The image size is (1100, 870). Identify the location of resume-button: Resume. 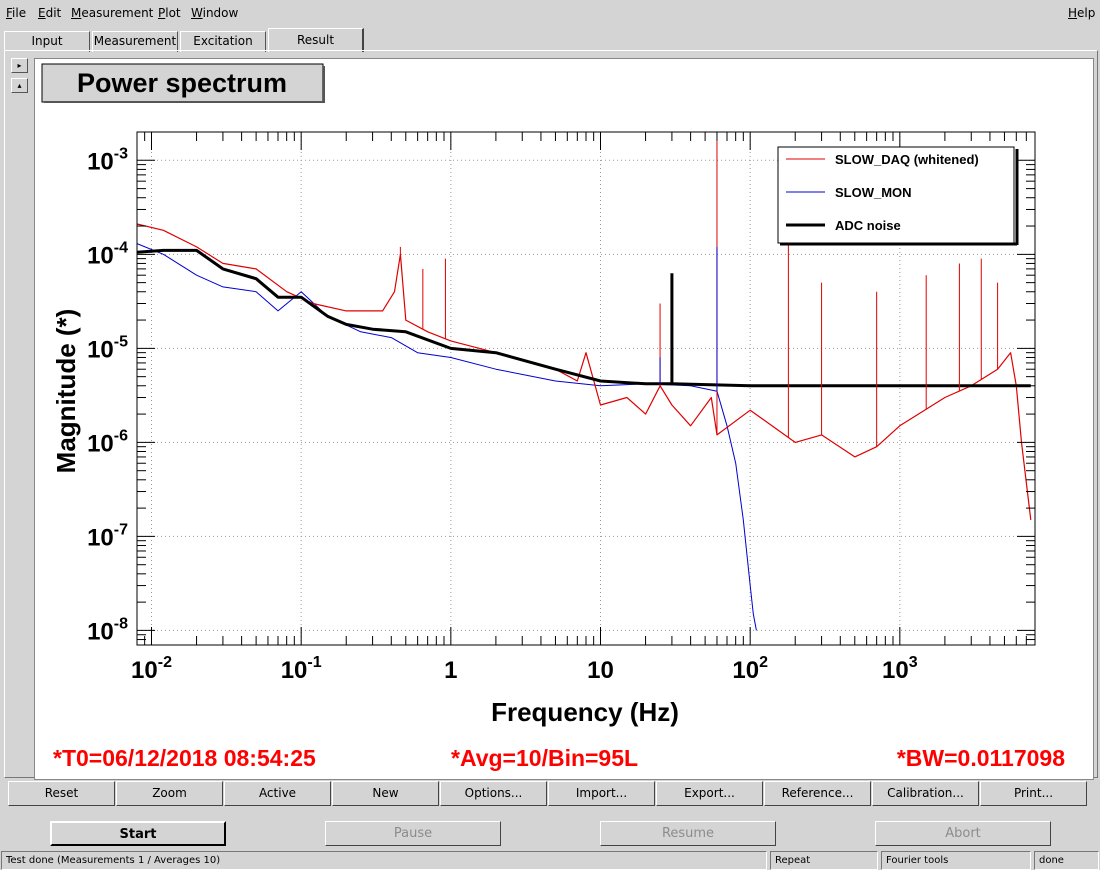
(688, 833).